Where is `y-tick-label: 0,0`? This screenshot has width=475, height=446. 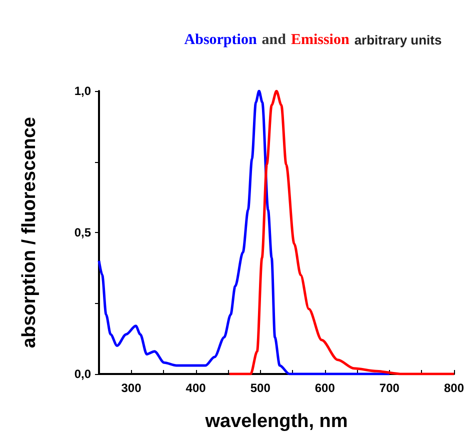 y-tick-label: 0,0 is located at coordinates (83, 374).